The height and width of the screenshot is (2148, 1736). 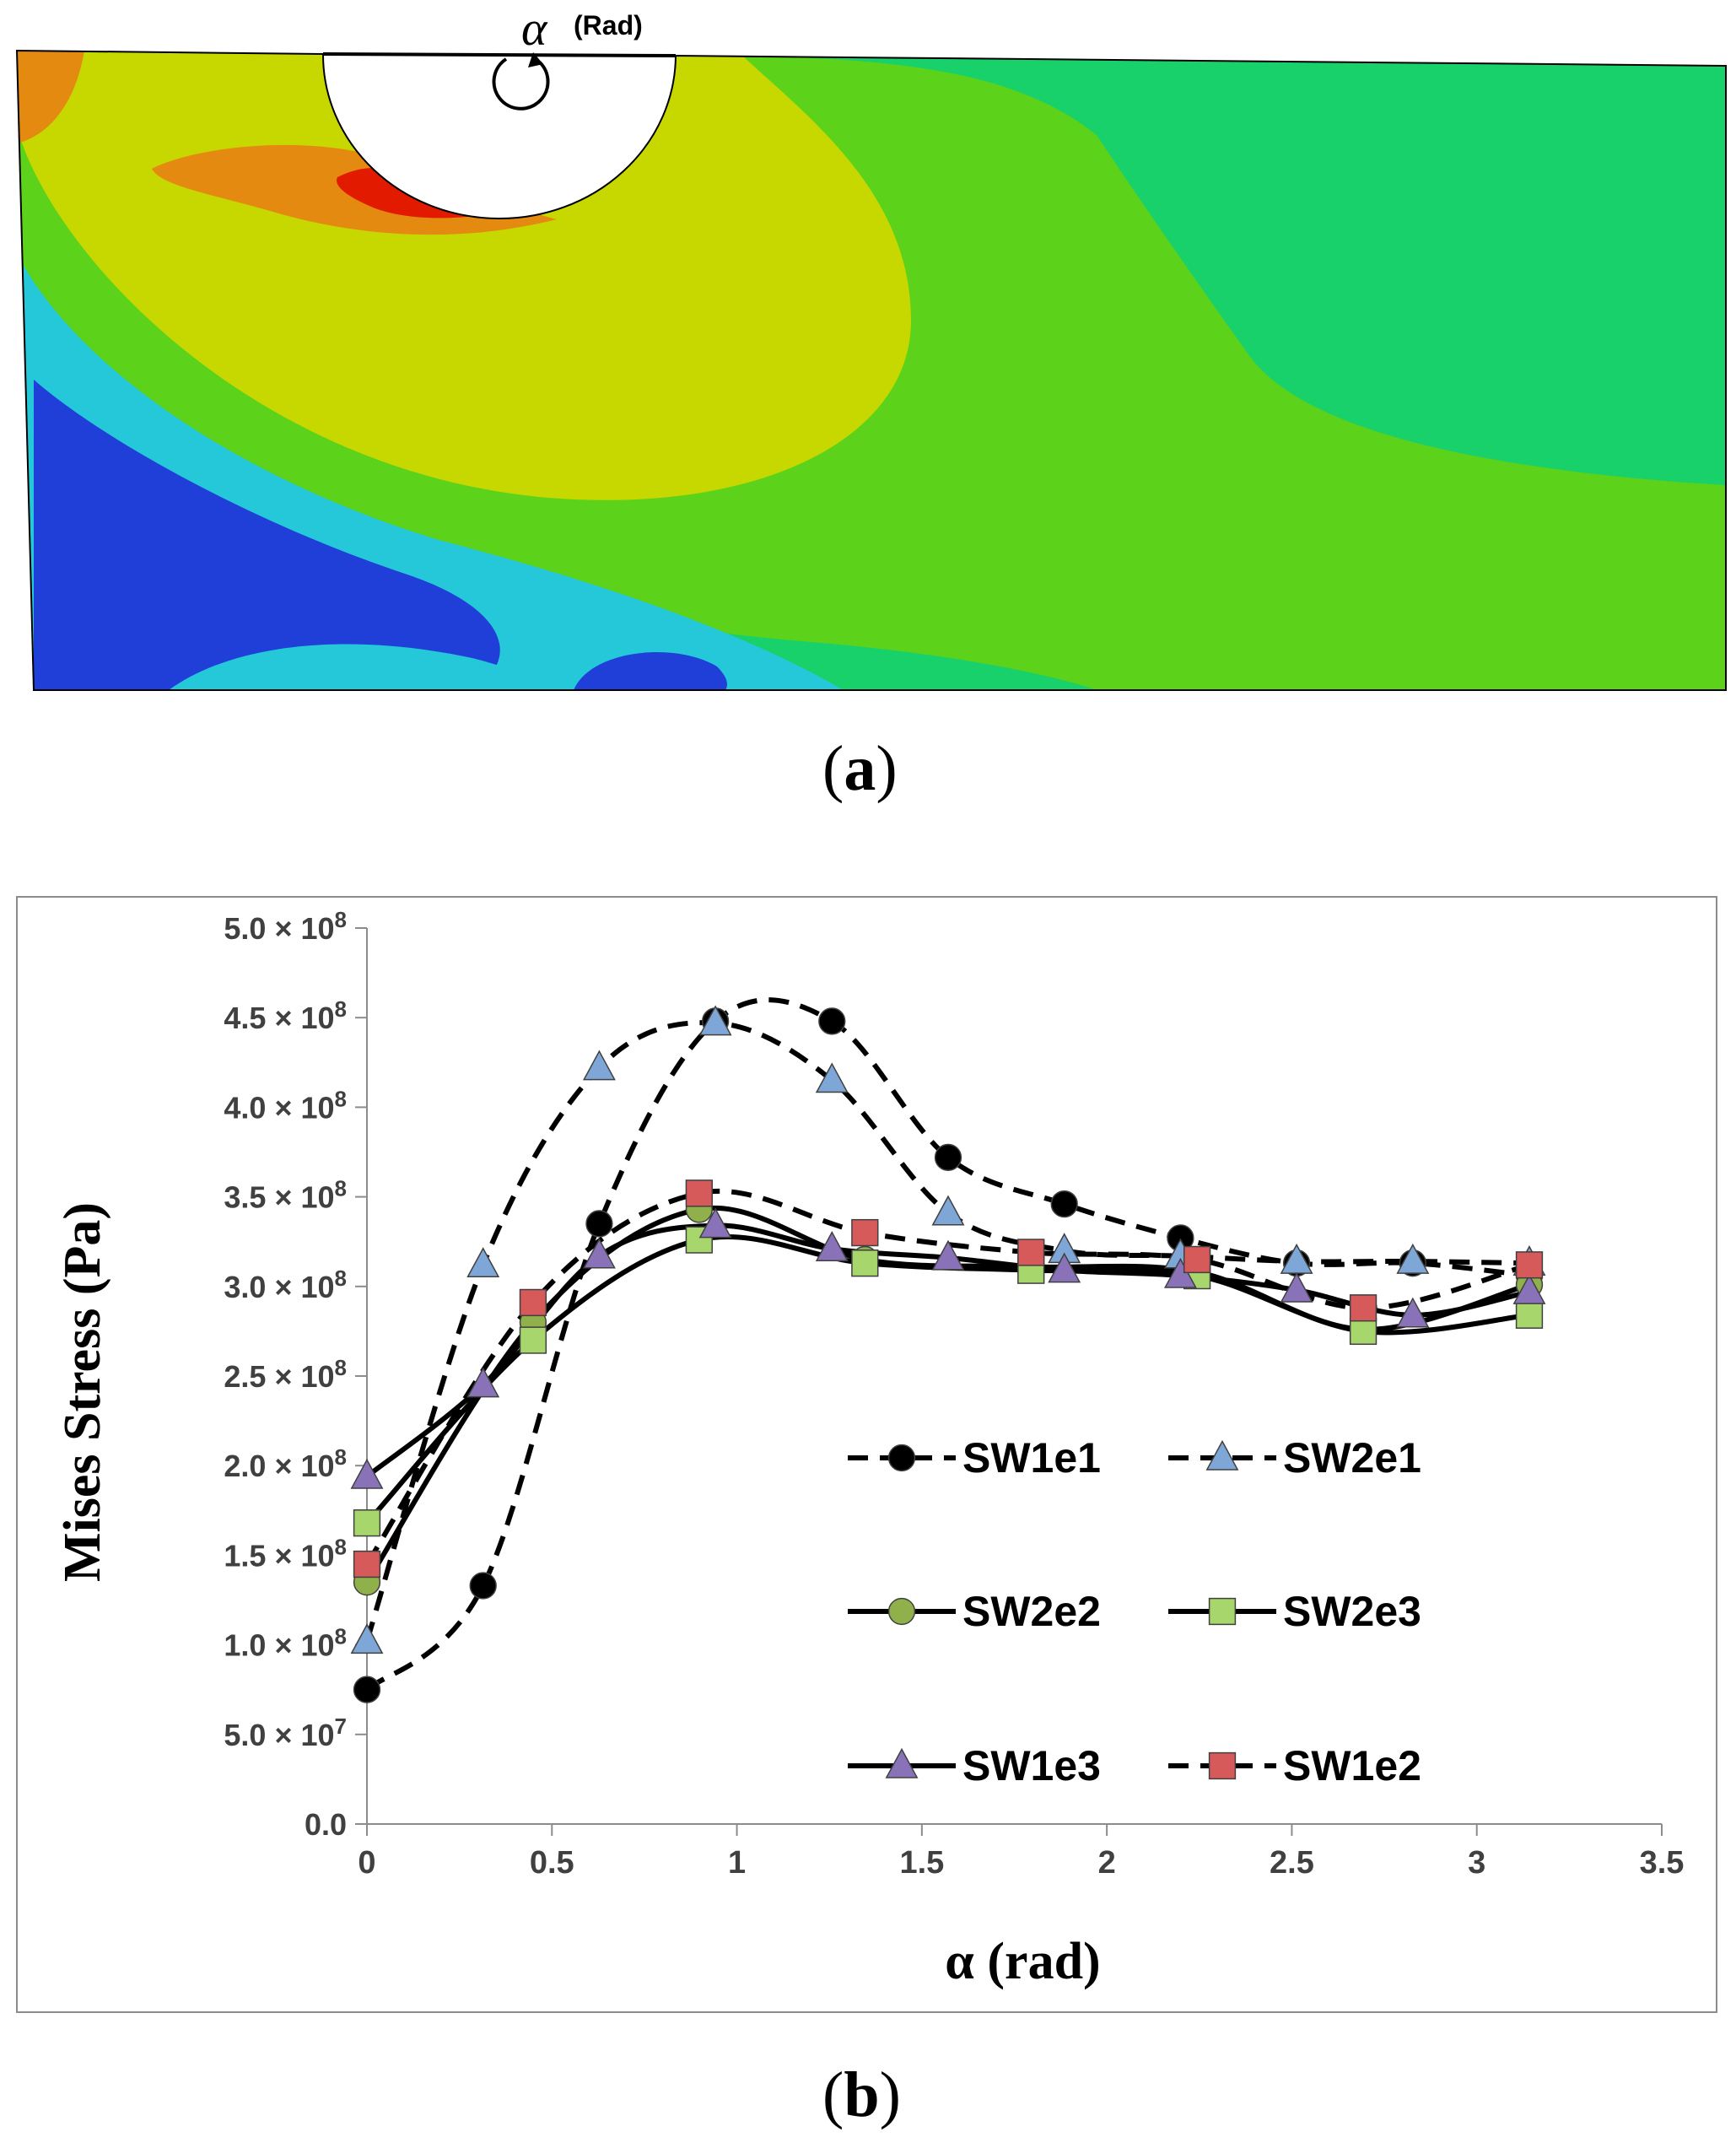 What do you see at coordinates (1031, 1611) in the screenshot?
I see `legend-label-SW2e2: SW2e2` at bounding box center [1031, 1611].